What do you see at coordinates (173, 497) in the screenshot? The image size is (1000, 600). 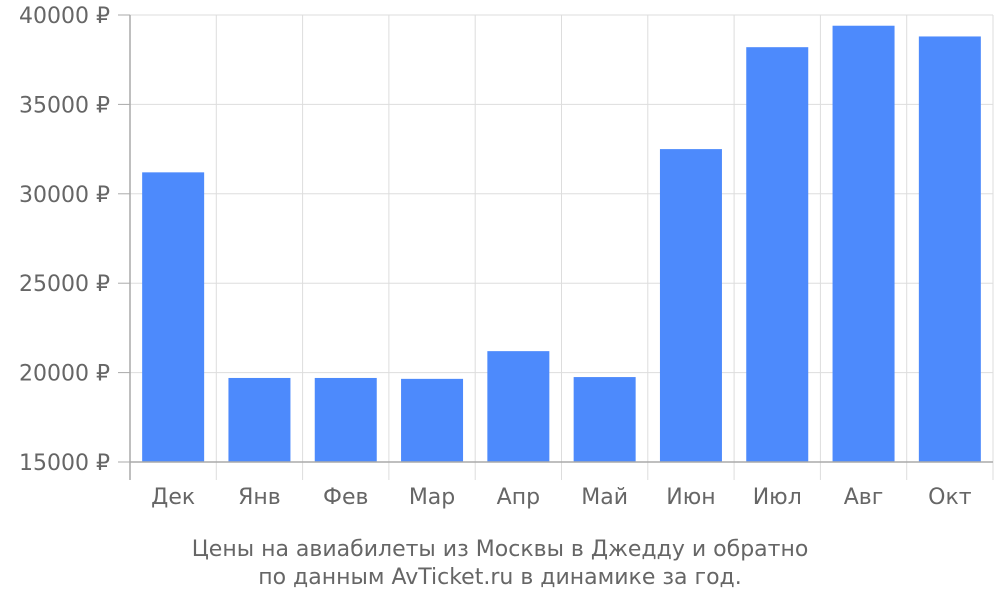 I see `x-tick-label: Дек` at bounding box center [173, 497].